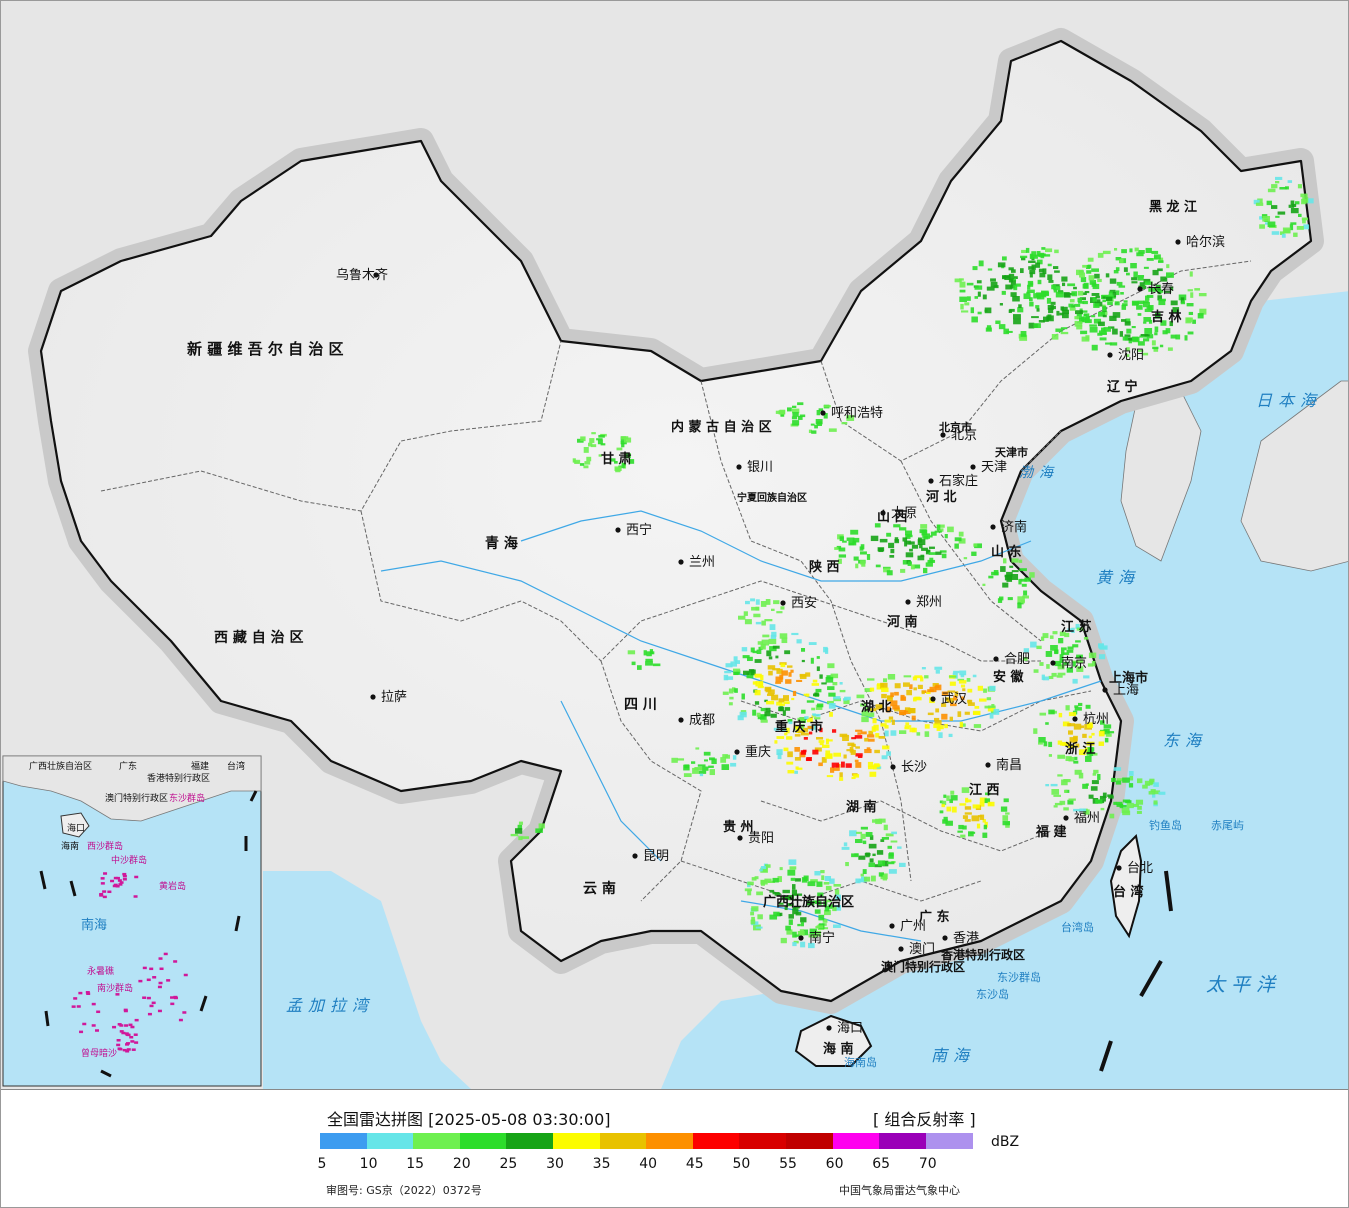 Image resolution: width=1349 pixels, height=1208 pixels. What do you see at coordinates (368, 1164) in the screenshot?
I see `scale-tick: 10` at bounding box center [368, 1164].